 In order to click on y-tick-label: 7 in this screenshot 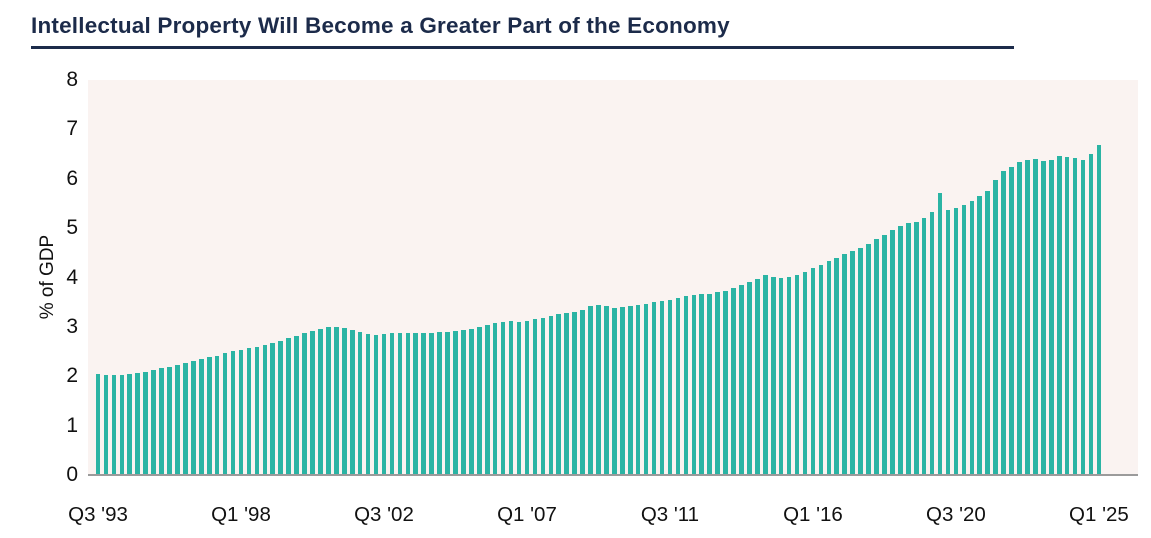, I will do `click(72, 129)`.